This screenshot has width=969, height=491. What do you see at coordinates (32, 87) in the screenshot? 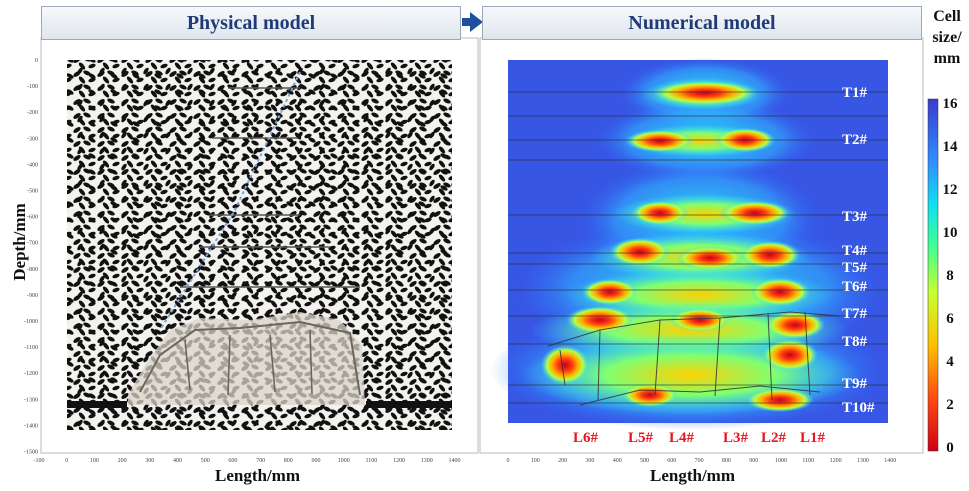
I see `y-tick-label: -100` at bounding box center [32, 87].